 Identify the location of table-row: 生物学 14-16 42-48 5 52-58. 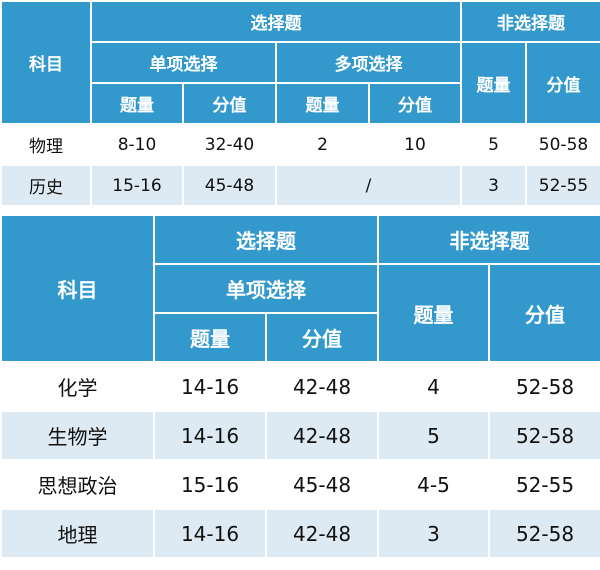
(300, 435).